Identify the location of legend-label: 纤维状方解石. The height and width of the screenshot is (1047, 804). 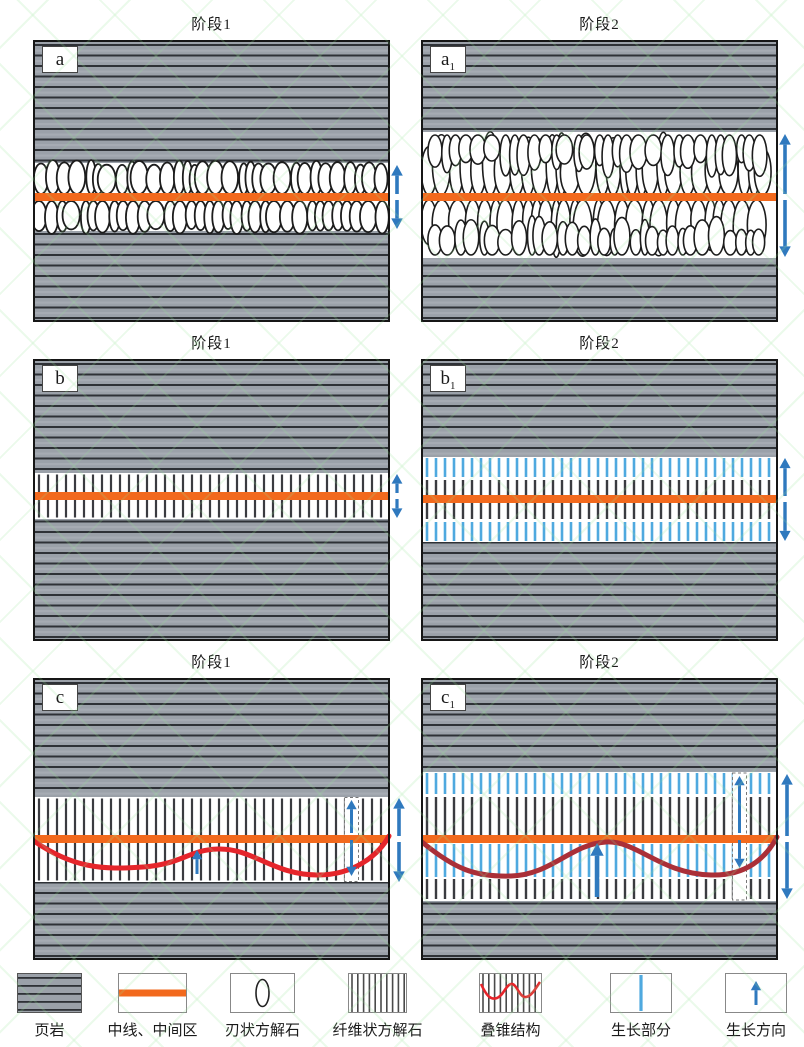
(377, 1031).